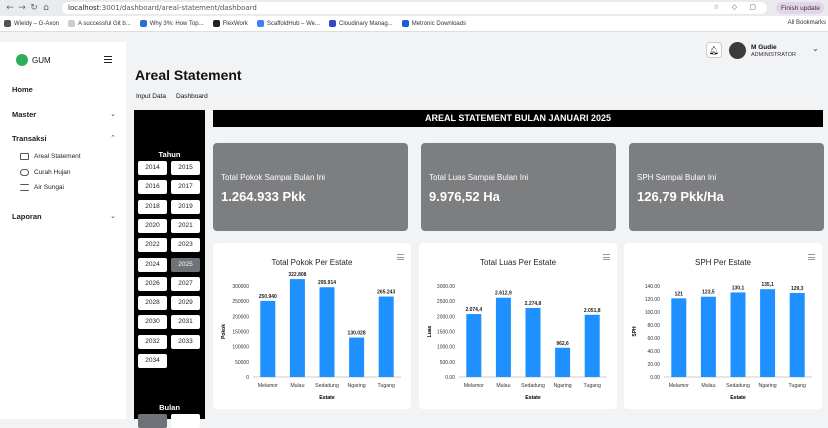 Image resolution: width=828 pixels, height=428 pixels. Describe the element at coordinates (680, 196) in the screenshot. I see `stat-value: 126,79 Pkk/Ha` at that location.